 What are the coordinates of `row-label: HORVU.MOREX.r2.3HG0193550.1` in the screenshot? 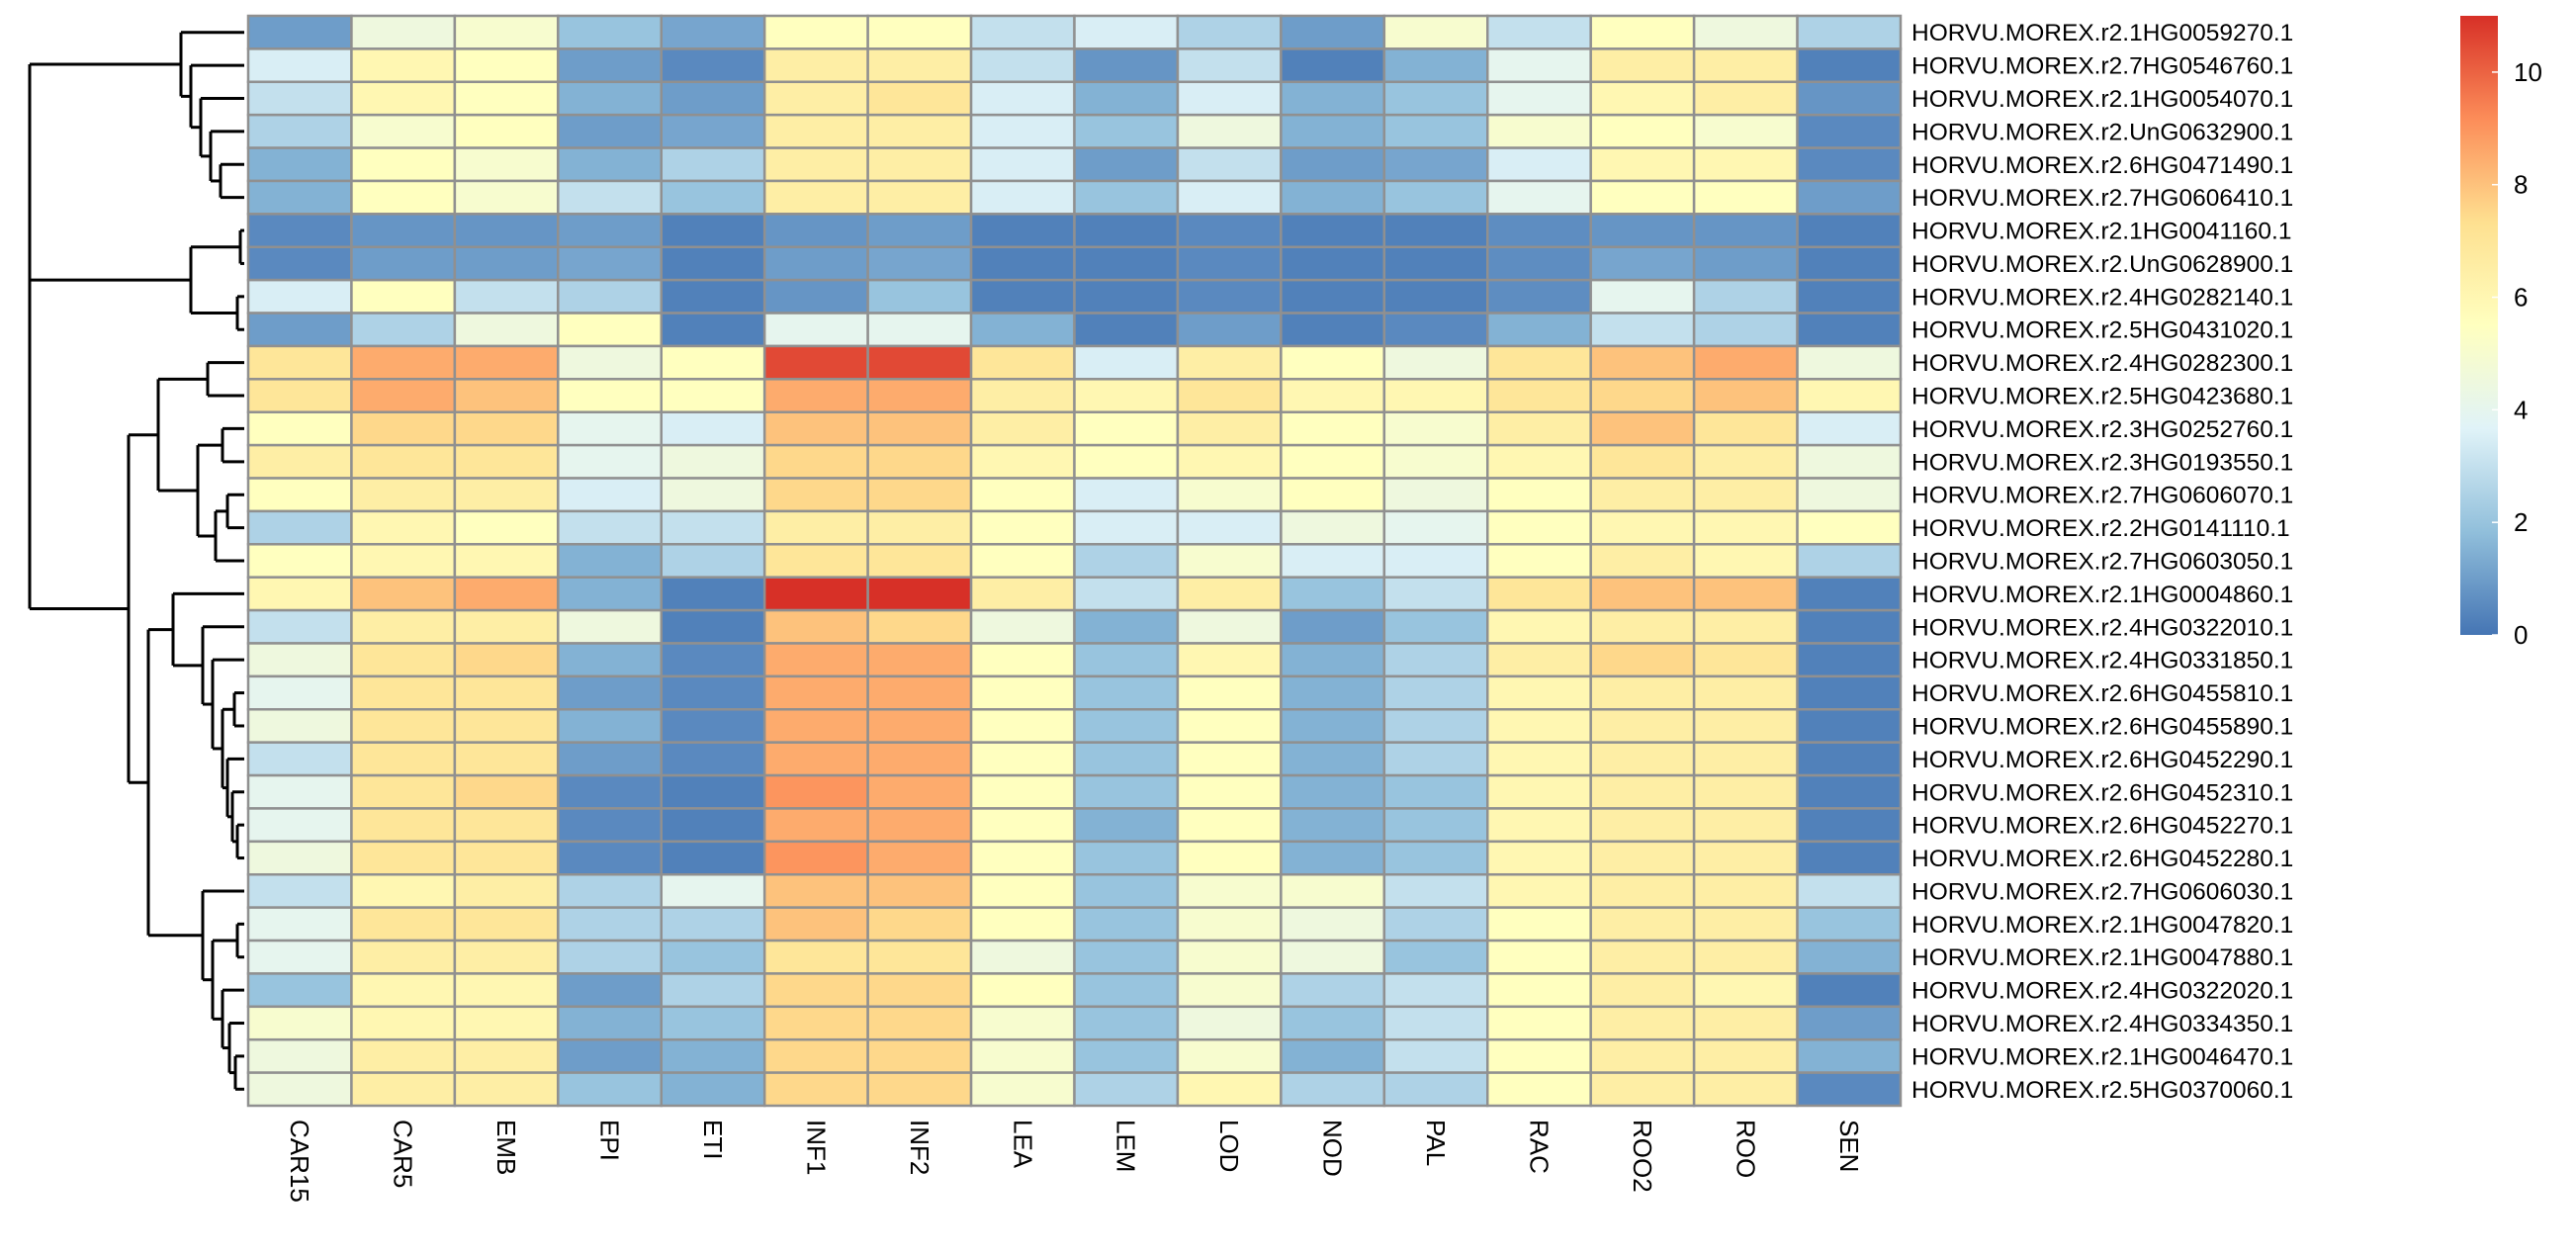 It's located at (2102, 462).